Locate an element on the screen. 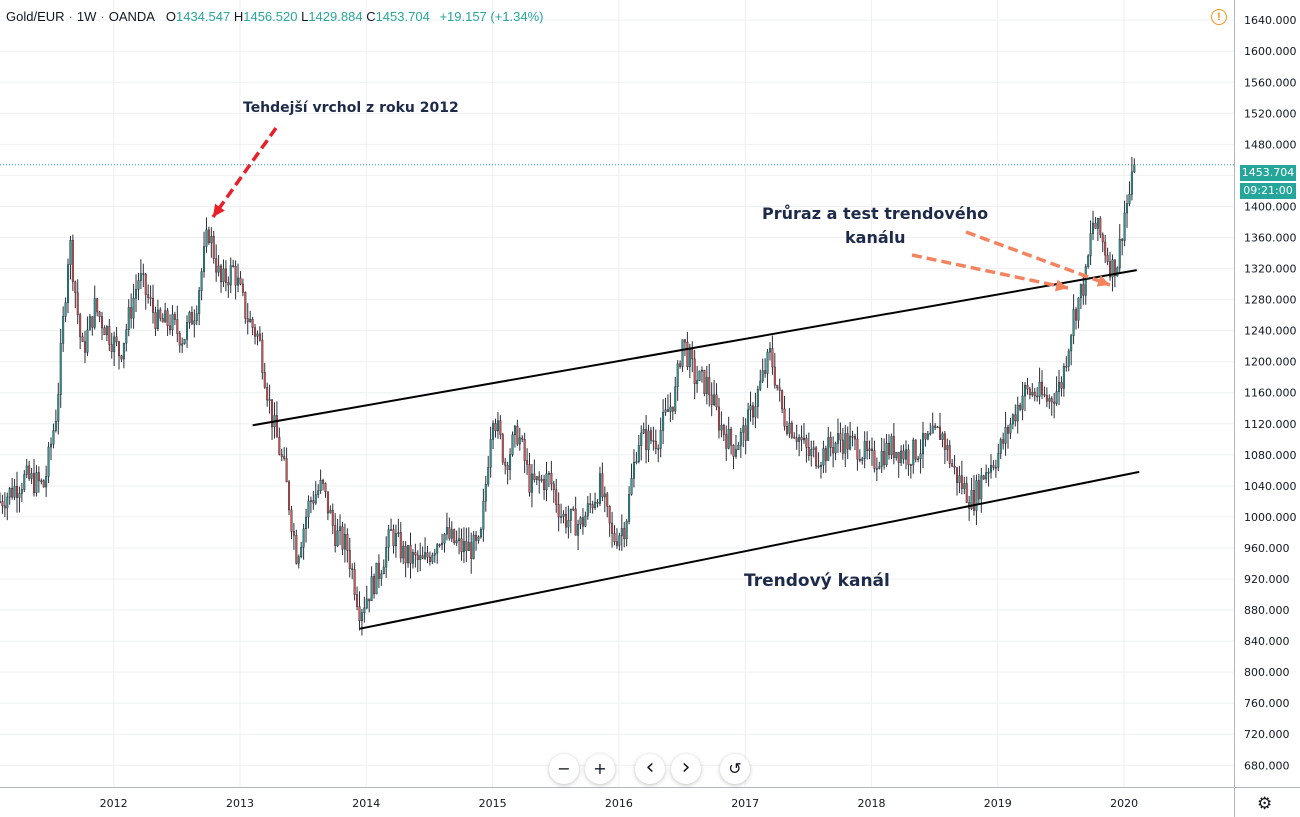 This screenshot has width=1300, height=817. zoom-in-button: + is located at coordinates (600, 769).